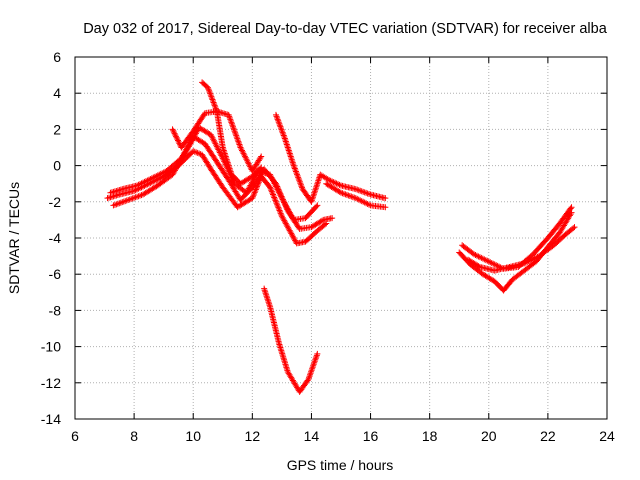 The image size is (640, 480). Describe the element at coordinates (548, 436) in the screenshot. I see `x-tick-label: 22` at that location.